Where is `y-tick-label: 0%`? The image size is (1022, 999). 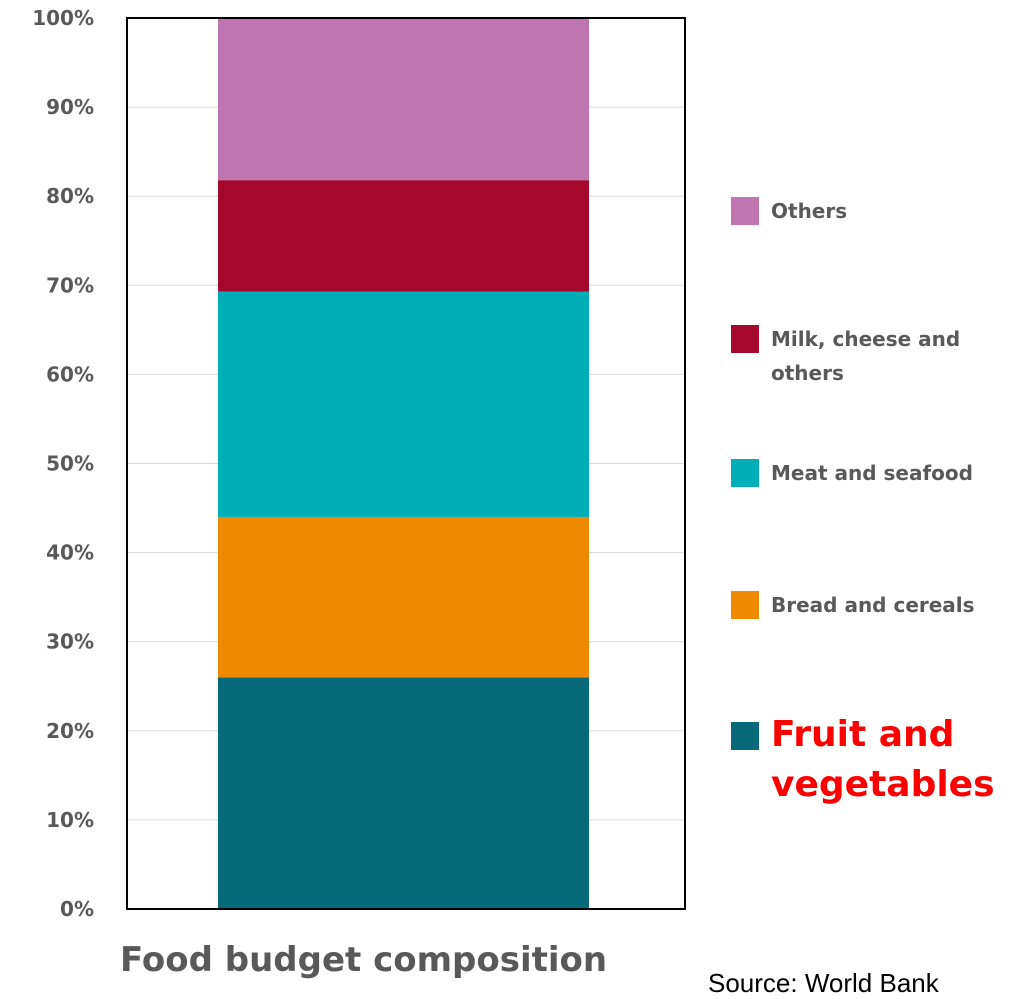 y-tick-label: 0% is located at coordinates (77, 909).